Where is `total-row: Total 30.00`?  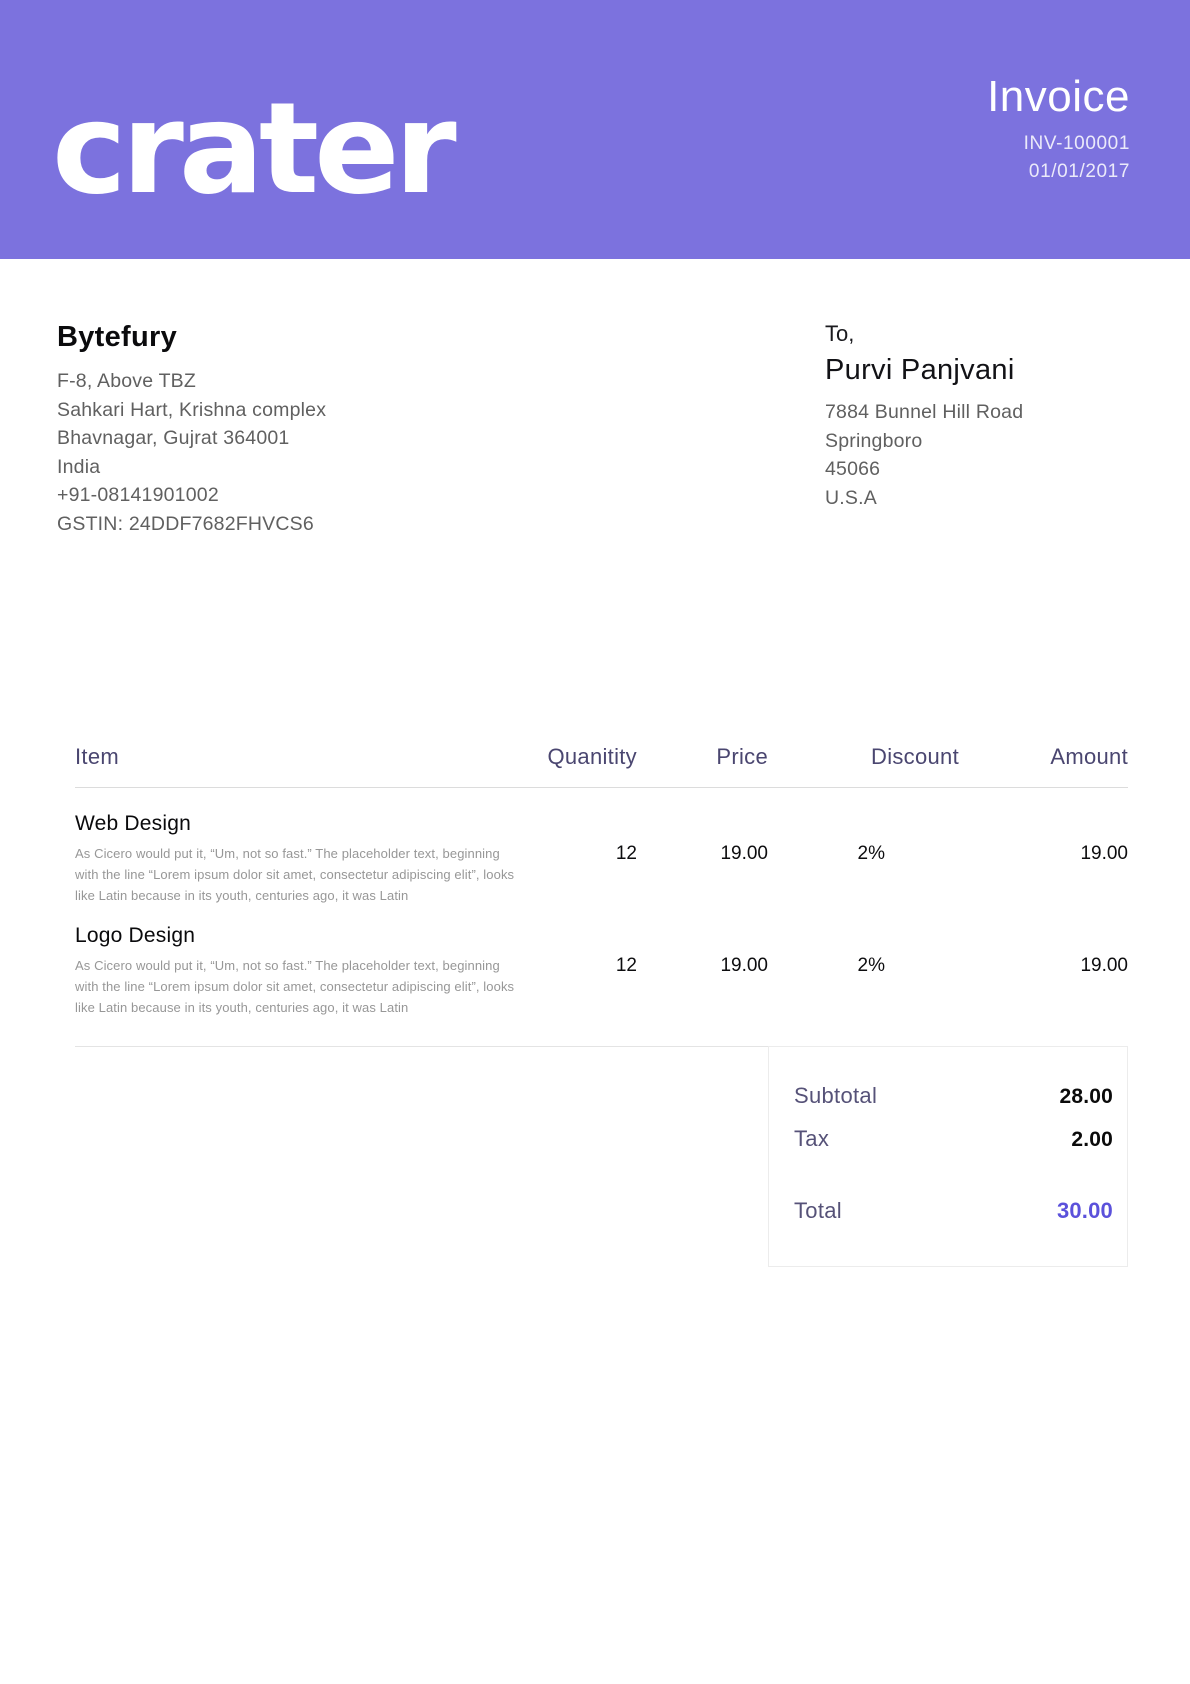
total-row: Total 30.00 is located at coordinates (953, 1211).